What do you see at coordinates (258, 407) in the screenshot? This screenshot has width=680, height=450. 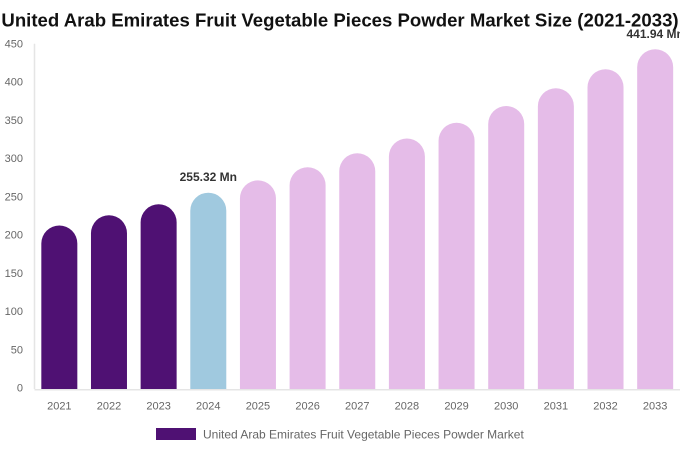 I see `svg-text: 2025` at bounding box center [258, 407].